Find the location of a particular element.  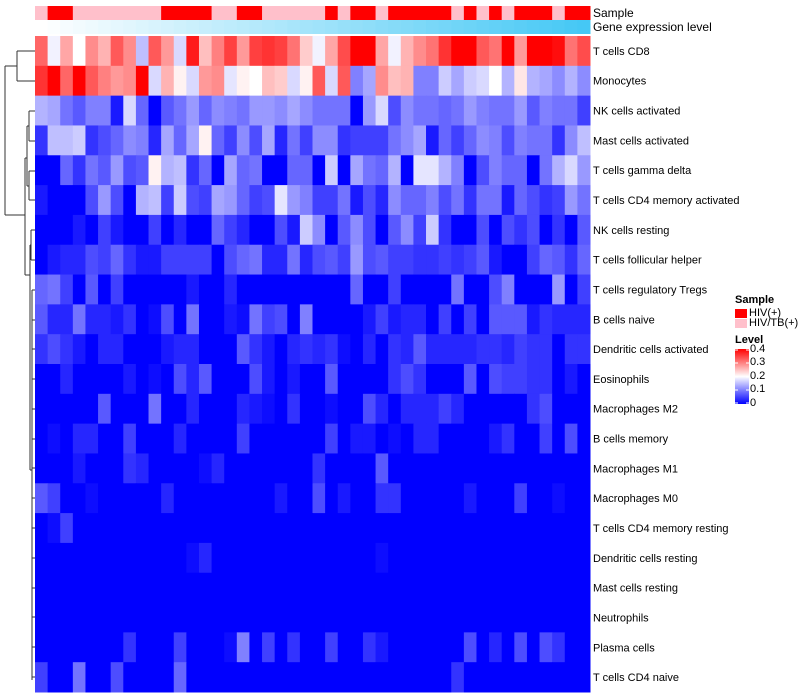

row-label: B cells naive is located at coordinates (624, 320).